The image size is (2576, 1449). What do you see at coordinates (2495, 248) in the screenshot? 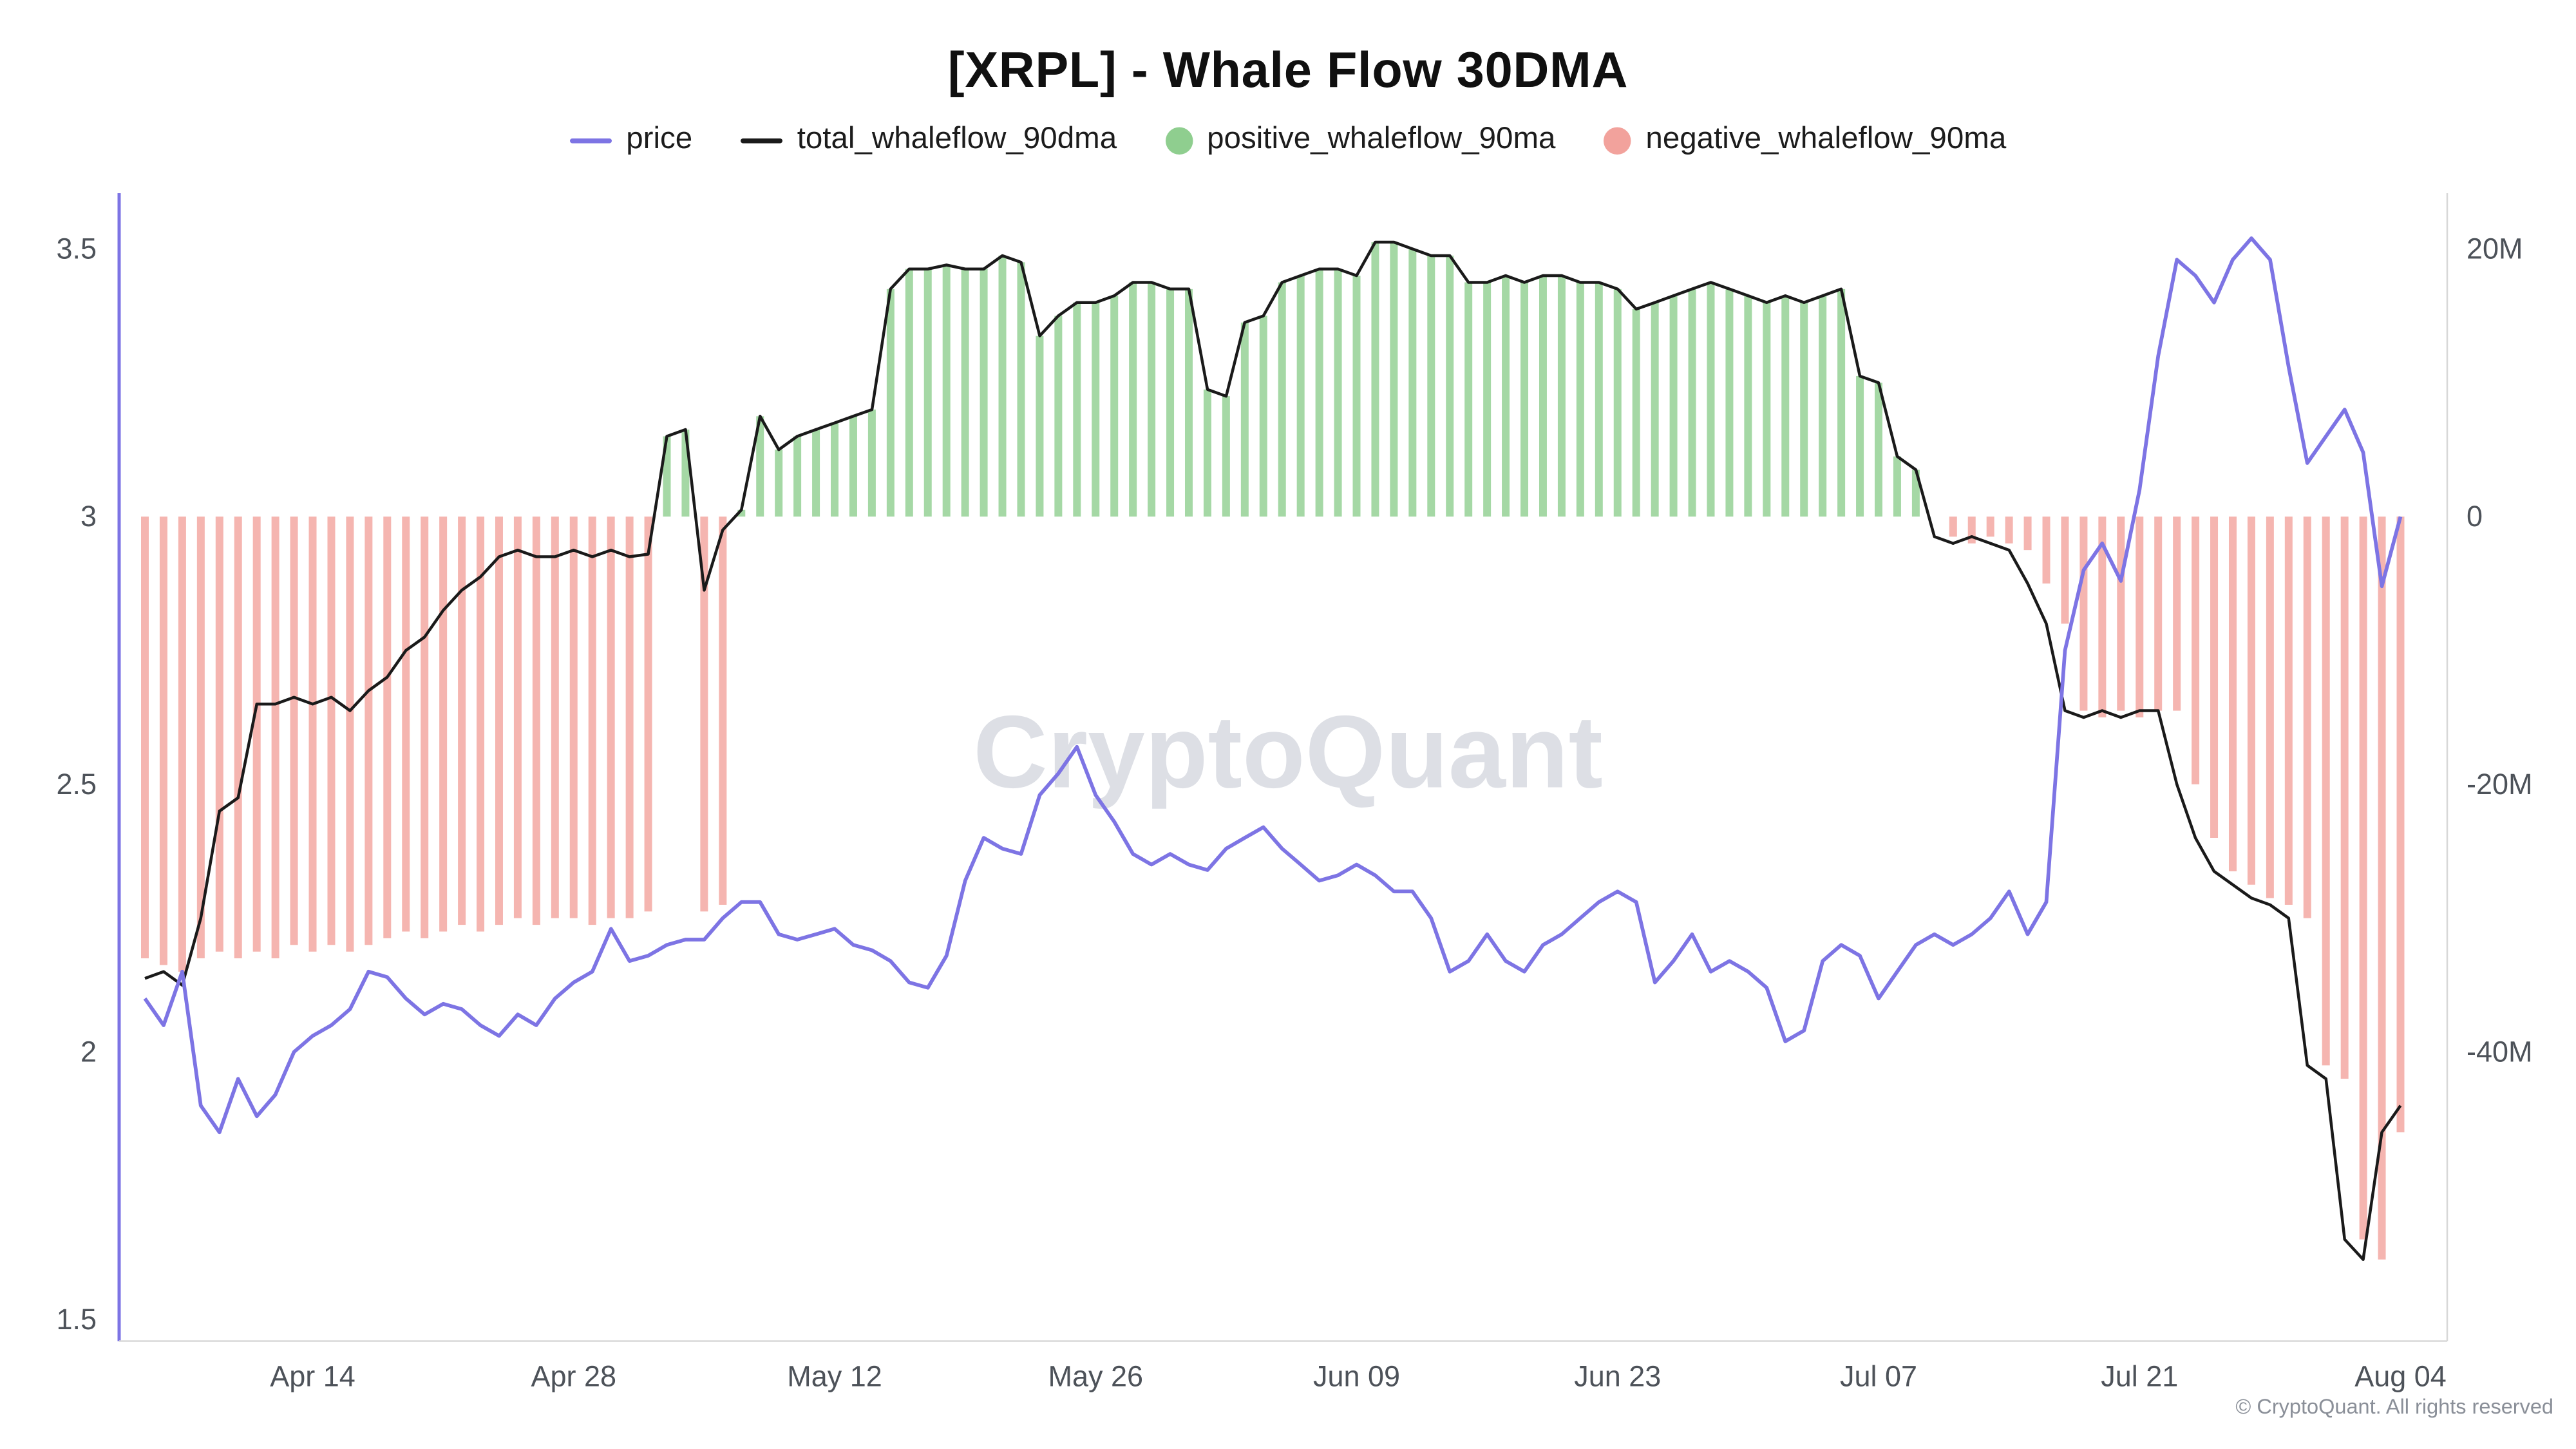
I see `y-axis-right-tick-label: 20M` at bounding box center [2495, 248].